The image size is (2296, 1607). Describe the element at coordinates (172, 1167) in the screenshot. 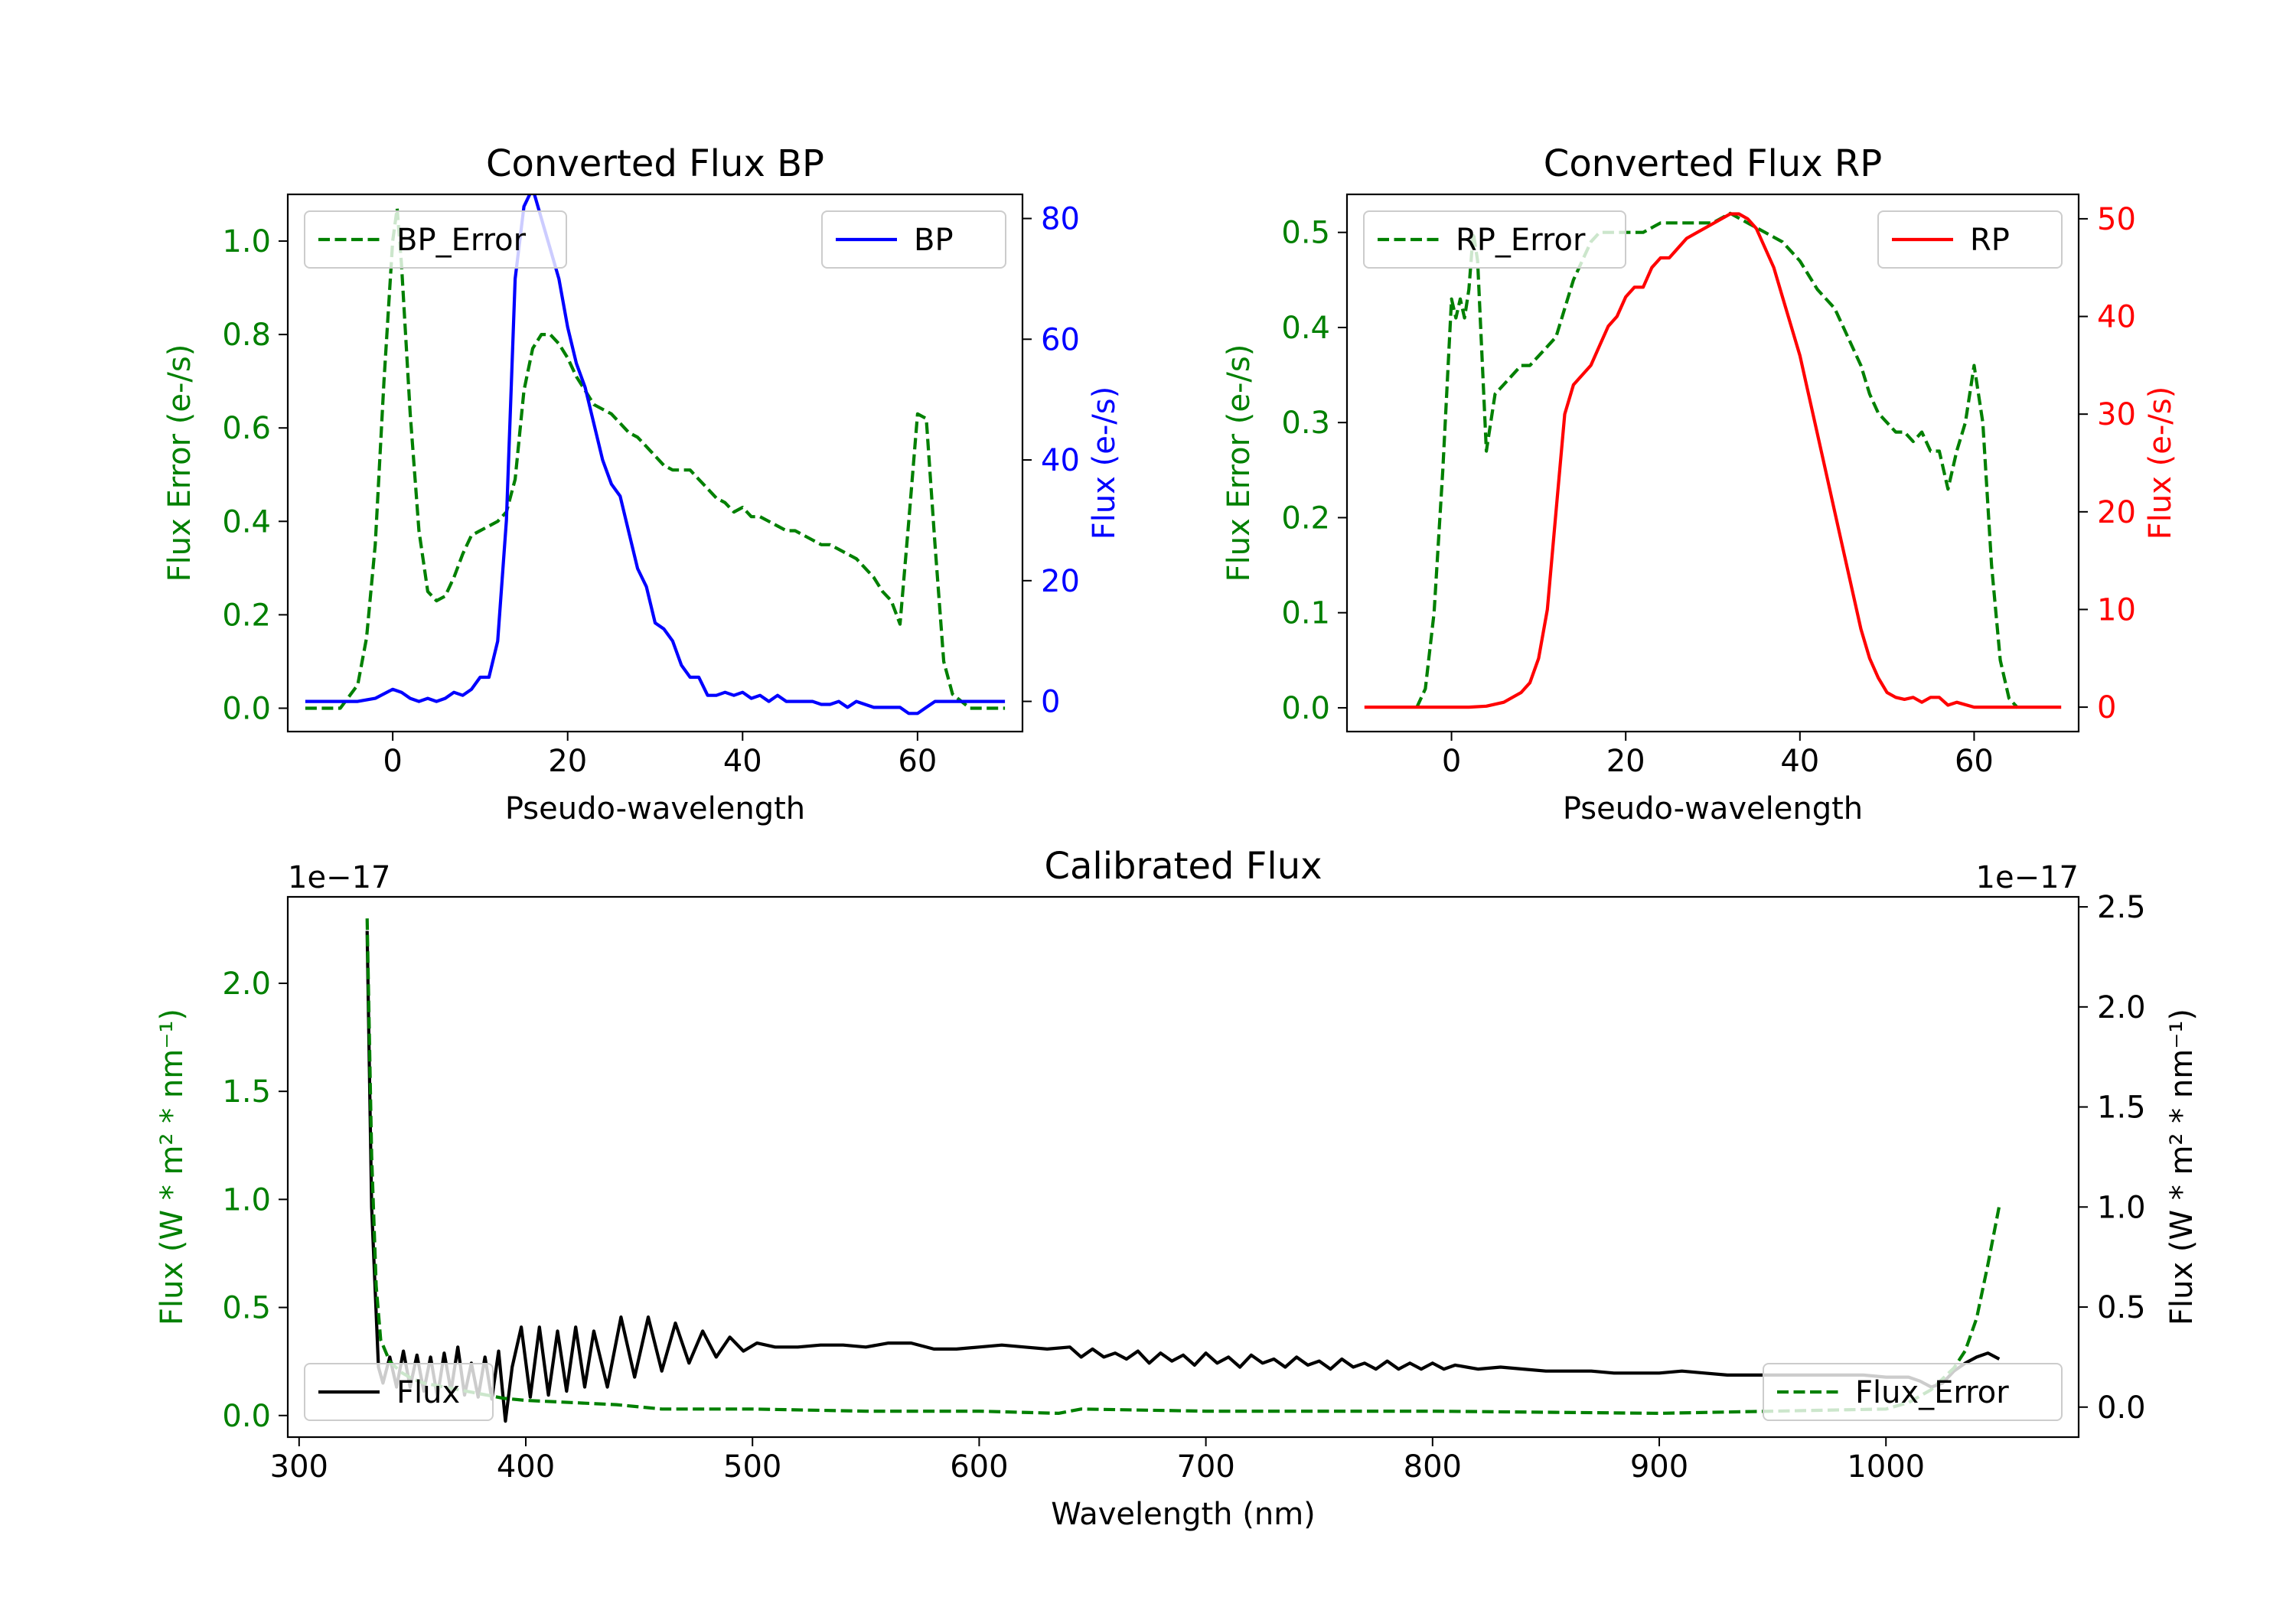

I see `cal-ylabel-left: Flux (W * m² * nm⁻¹)` at that location.